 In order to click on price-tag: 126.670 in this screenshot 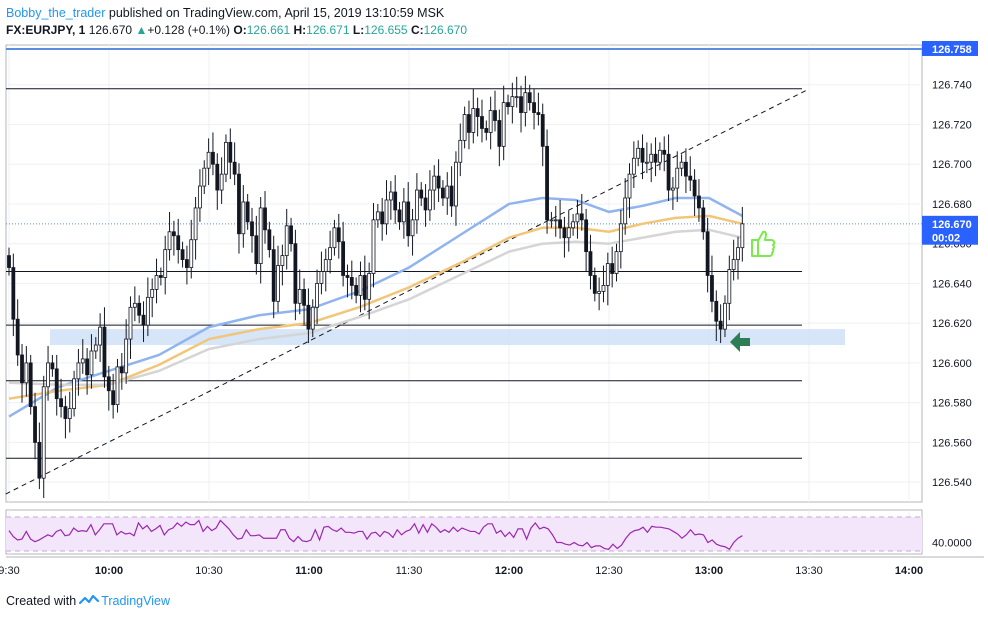, I will do `click(950, 223)`.